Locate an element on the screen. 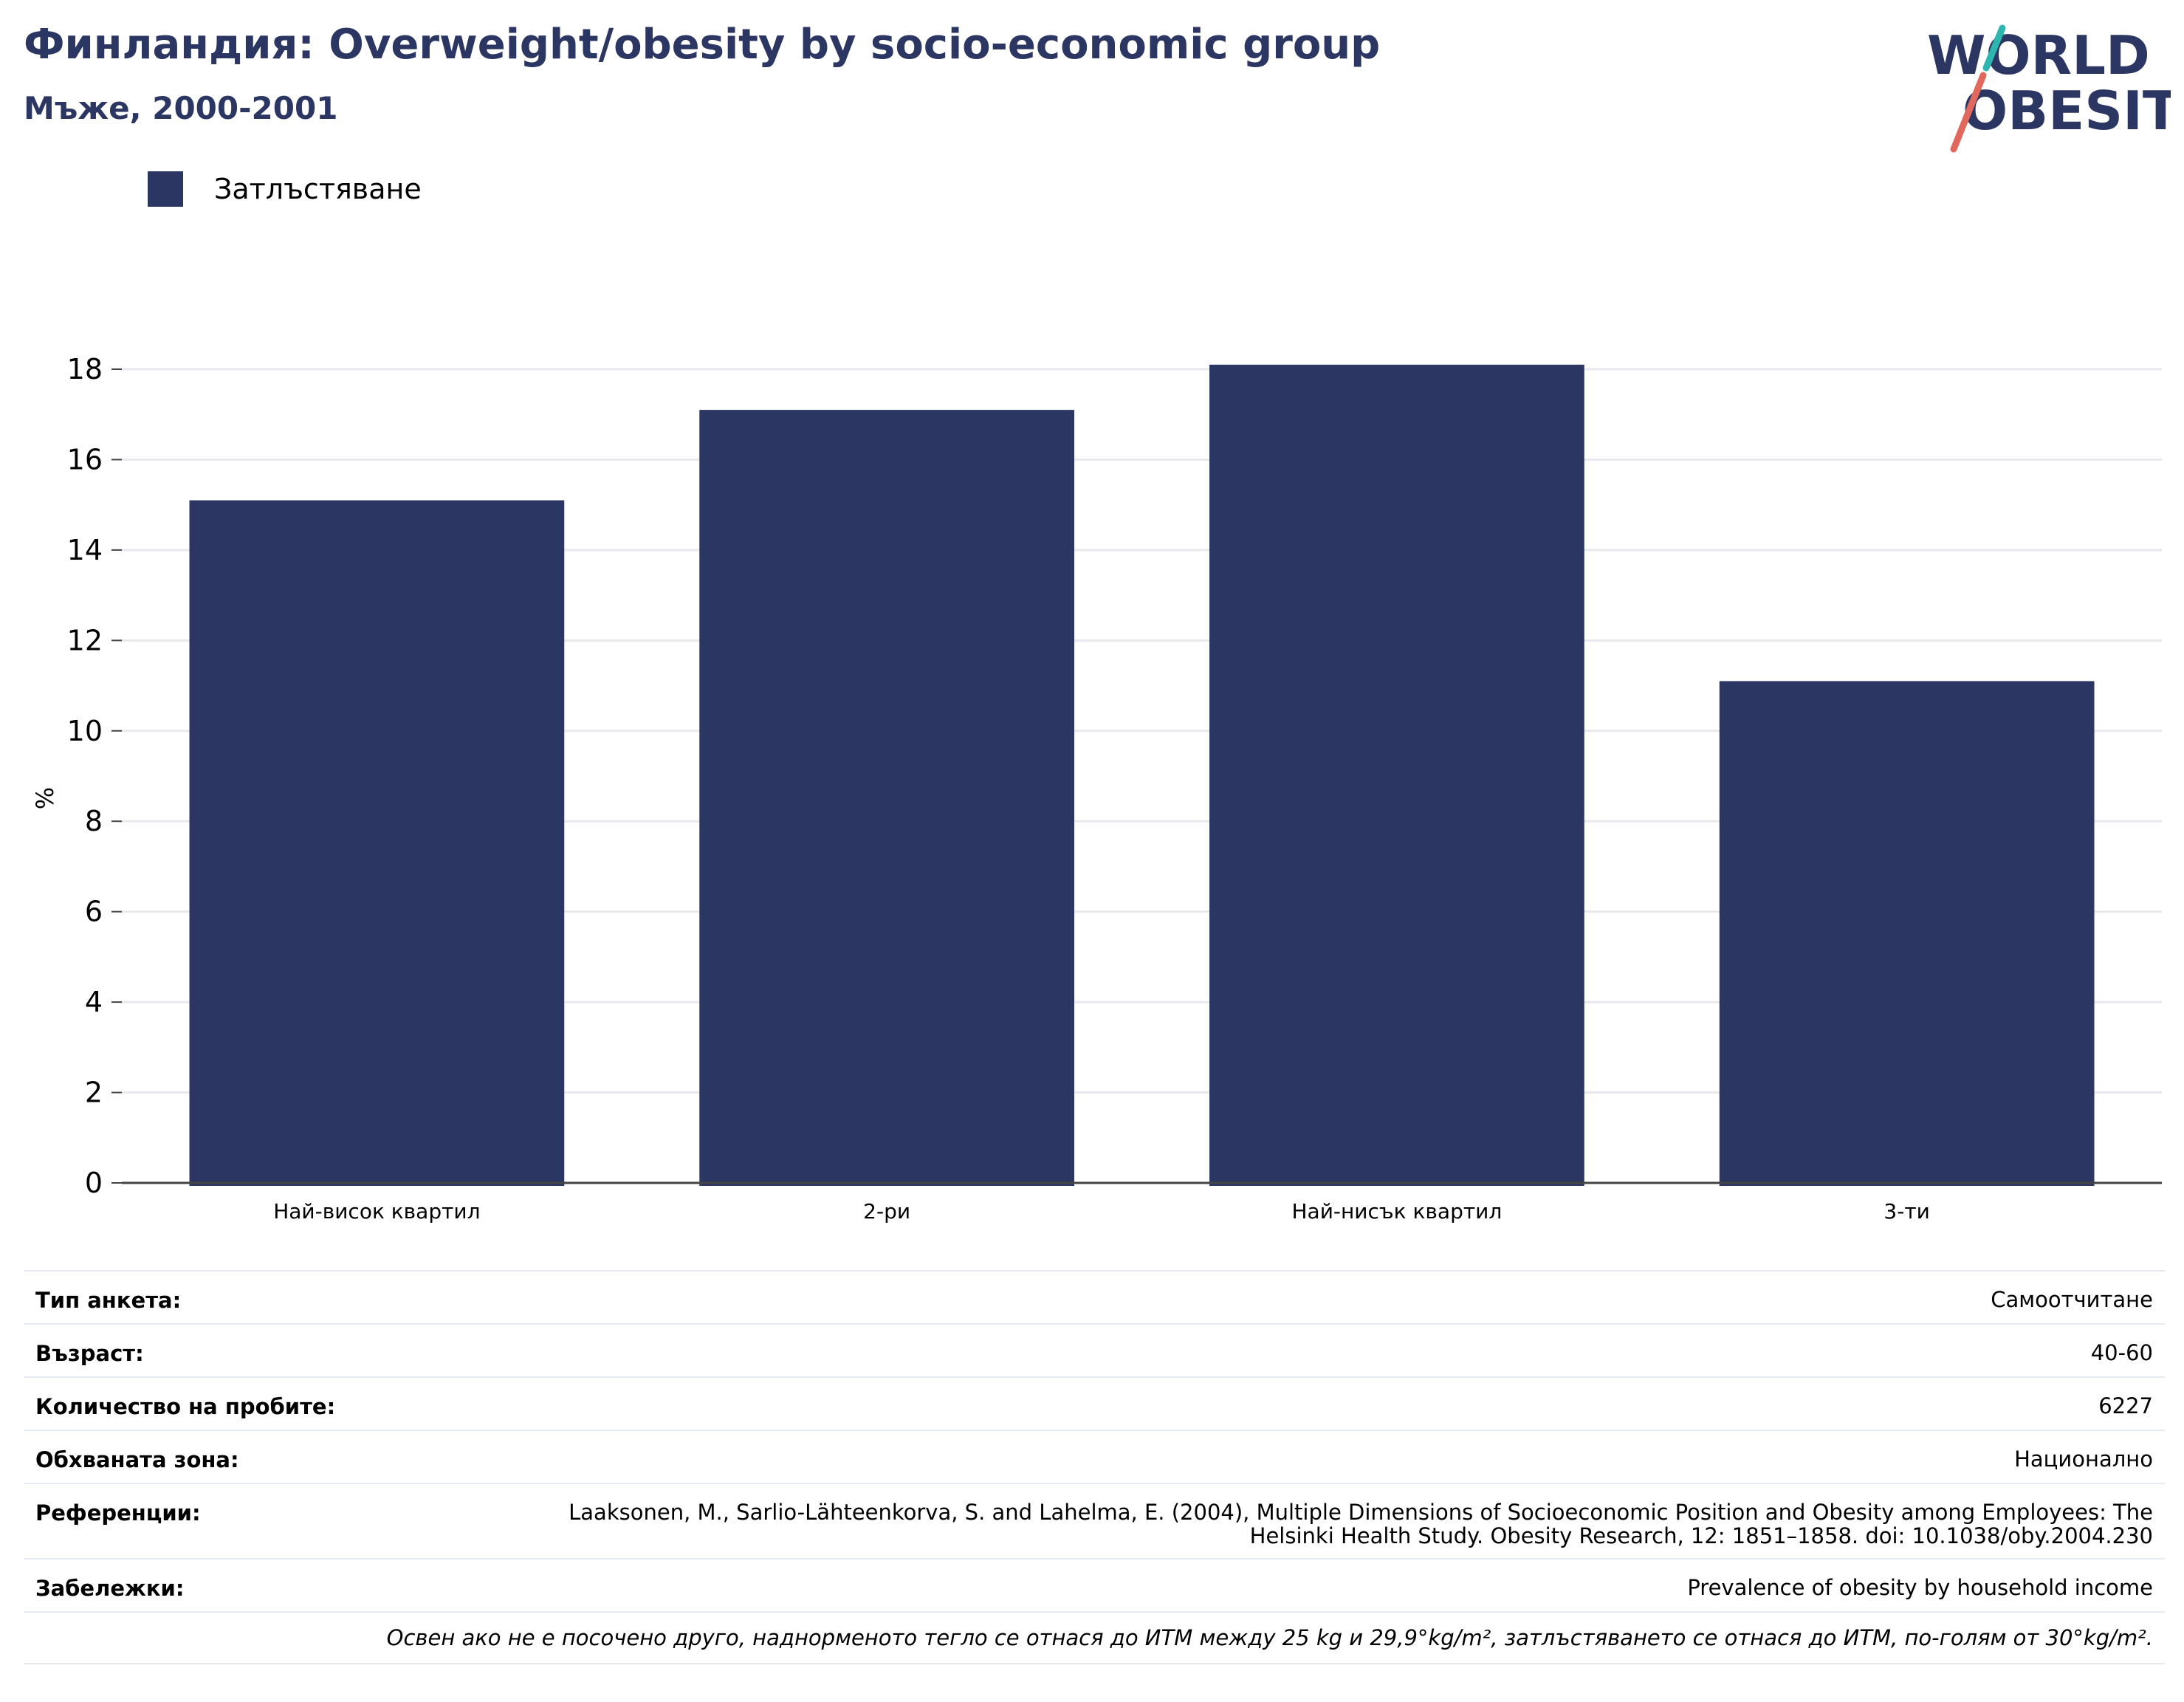  y-axis-label: % is located at coordinates (45, 798).